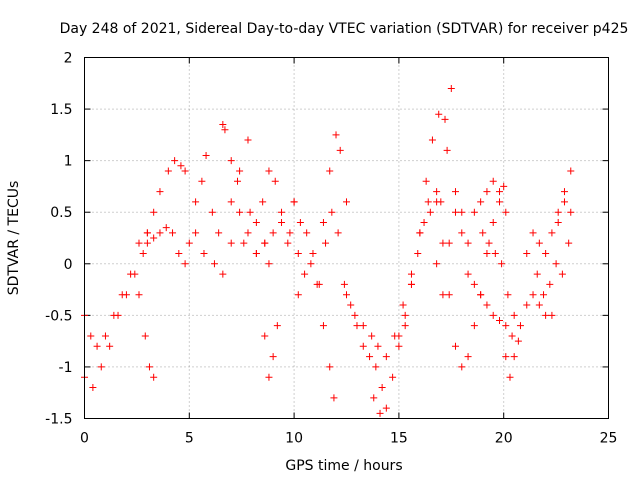  I want to click on y-axis-label: SDTVAR / TECUs, so click(14, 238).